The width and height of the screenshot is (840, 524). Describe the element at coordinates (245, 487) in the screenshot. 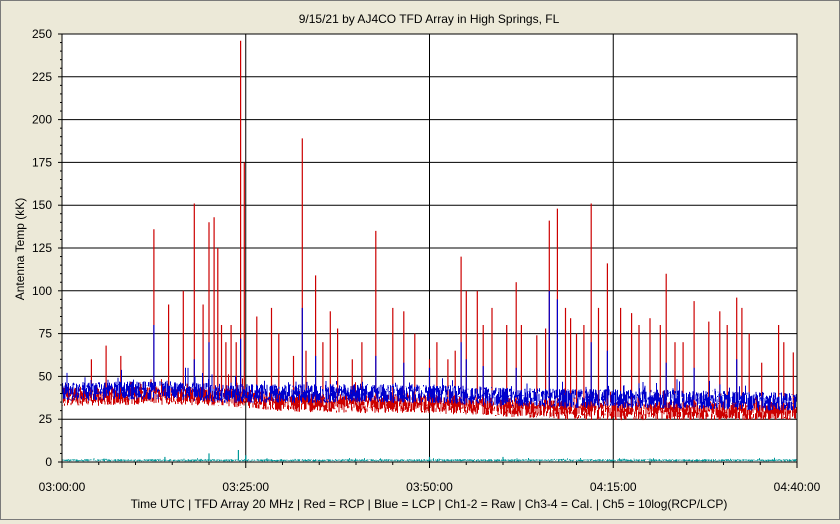

I see `x-tick-label: 03:25:00` at that location.